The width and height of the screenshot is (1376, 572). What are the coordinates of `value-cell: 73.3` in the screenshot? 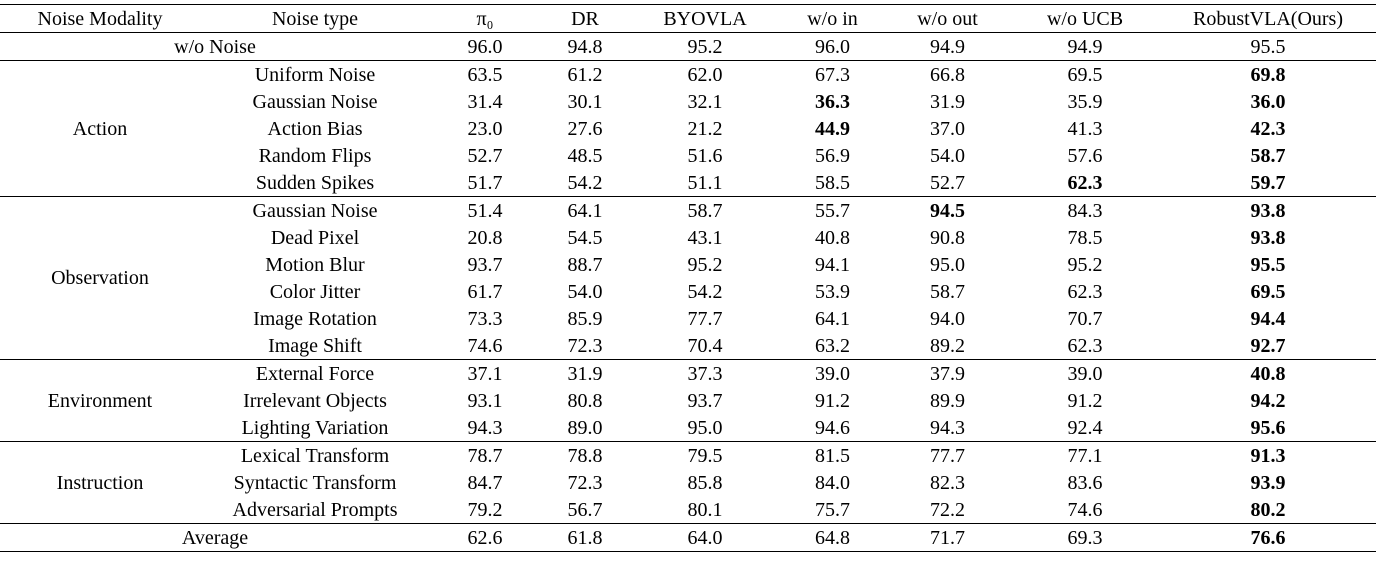 It's located at (485, 318).